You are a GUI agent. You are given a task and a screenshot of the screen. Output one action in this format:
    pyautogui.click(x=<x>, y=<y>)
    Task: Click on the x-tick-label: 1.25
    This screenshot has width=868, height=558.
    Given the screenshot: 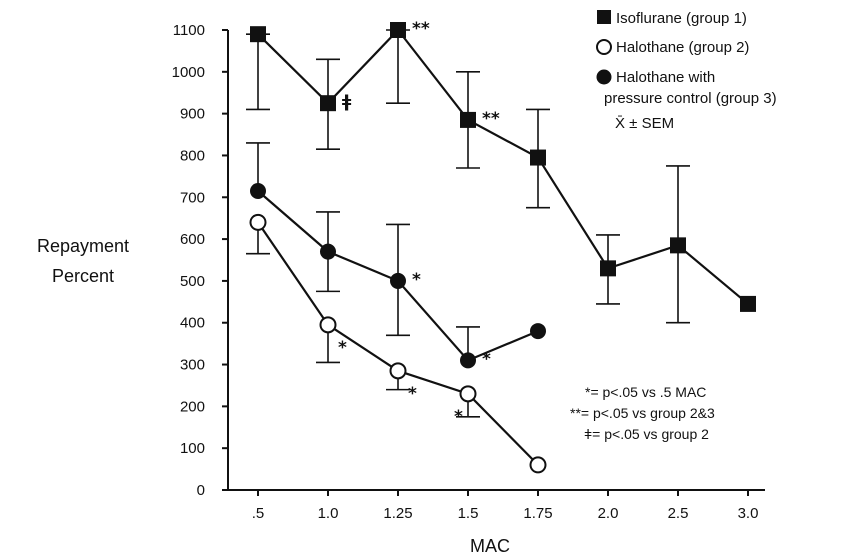 What is the action you would take?
    pyautogui.click(x=397, y=513)
    